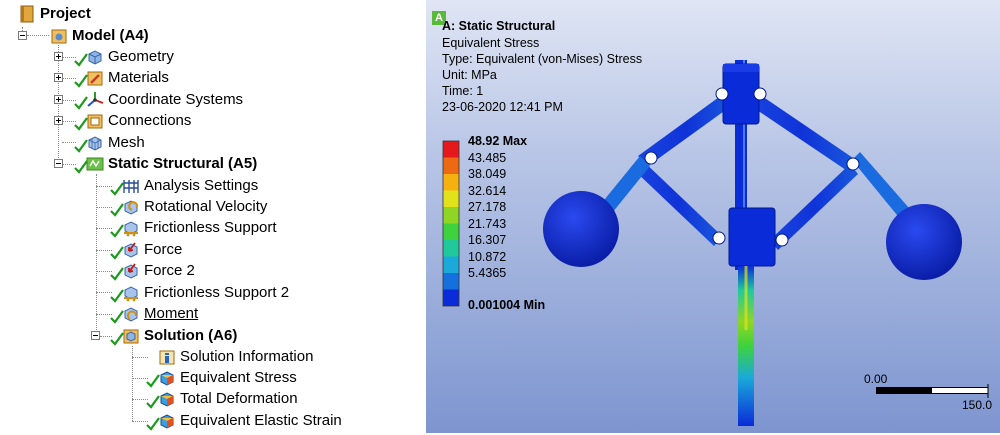  I want to click on tree-item-solution: Solution (A6), so click(173, 335).